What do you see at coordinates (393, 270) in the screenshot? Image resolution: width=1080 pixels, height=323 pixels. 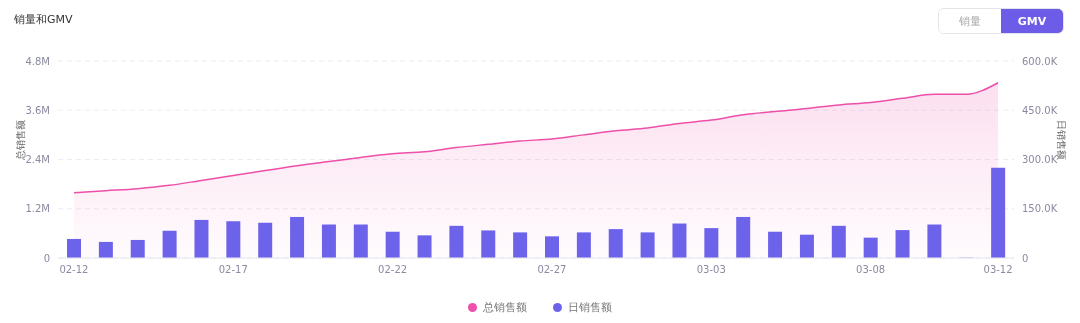 I see `x-tick-label: 02-22` at bounding box center [393, 270].